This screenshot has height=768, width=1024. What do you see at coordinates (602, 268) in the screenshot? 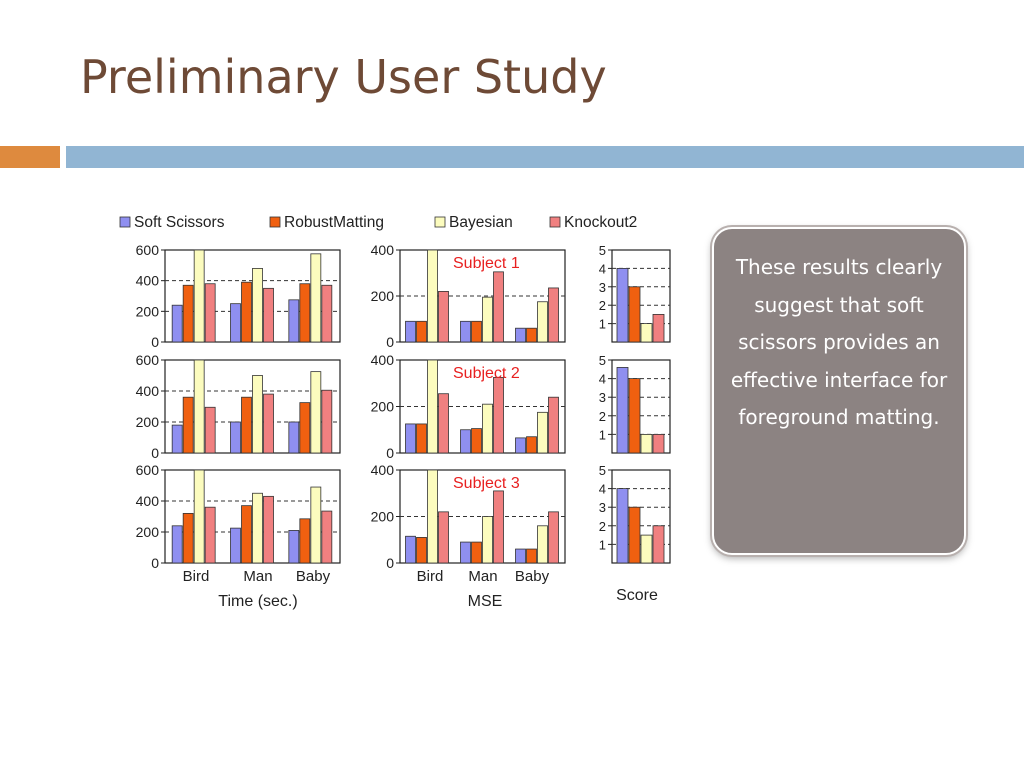
I see `score-s1-ytick-label: 4` at bounding box center [602, 268].